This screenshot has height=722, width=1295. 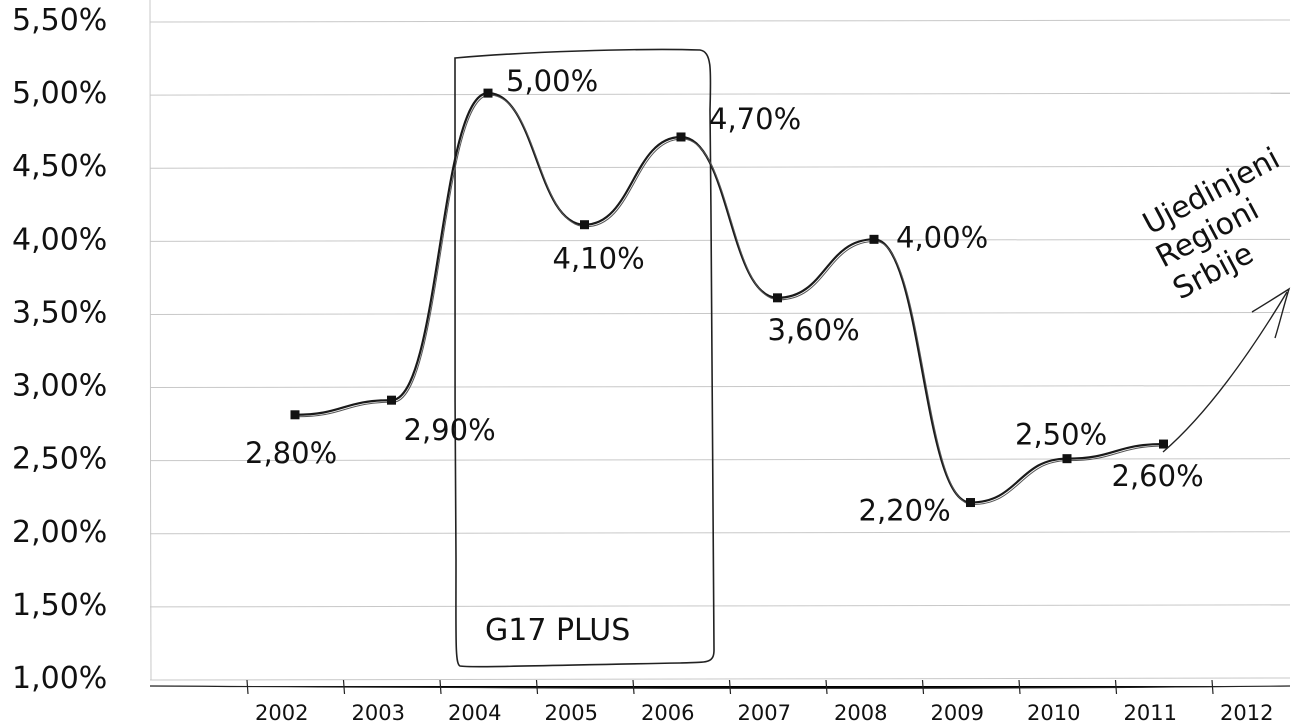 I want to click on y-tick-label: 4,00%, so click(x=59, y=239).